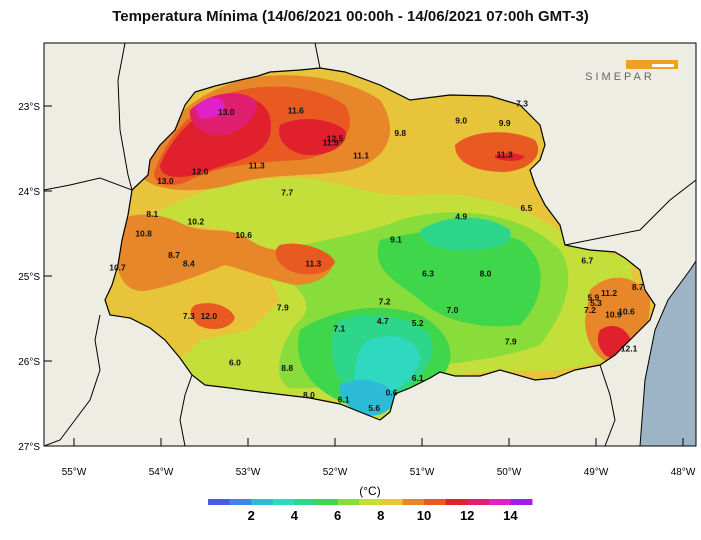 The height and width of the screenshot is (540, 701). I want to click on ocean, so click(668, 353).